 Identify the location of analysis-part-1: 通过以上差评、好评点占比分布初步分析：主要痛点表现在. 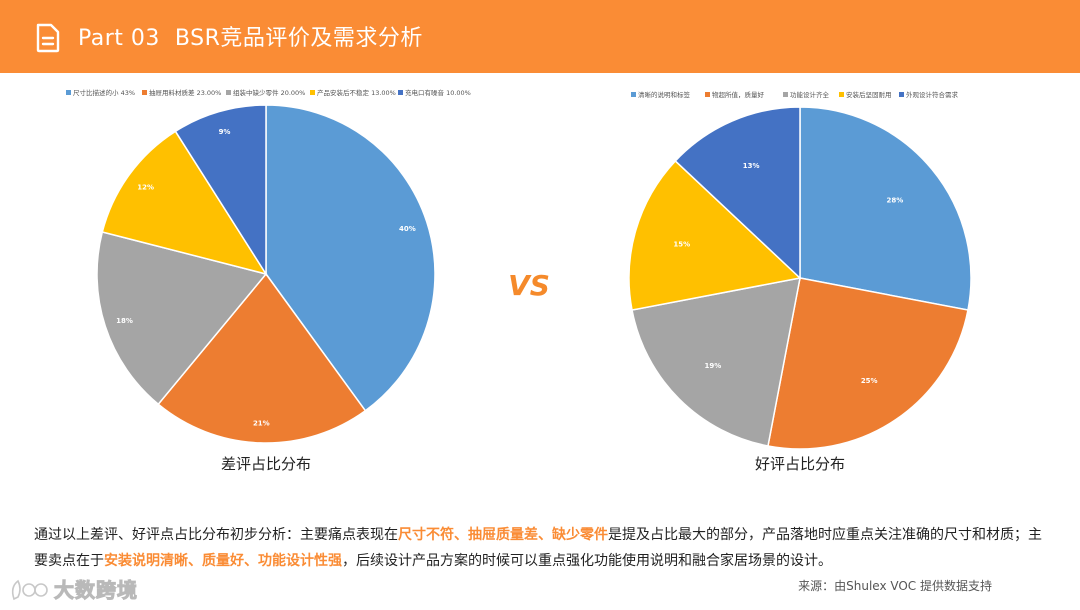
(216, 535).